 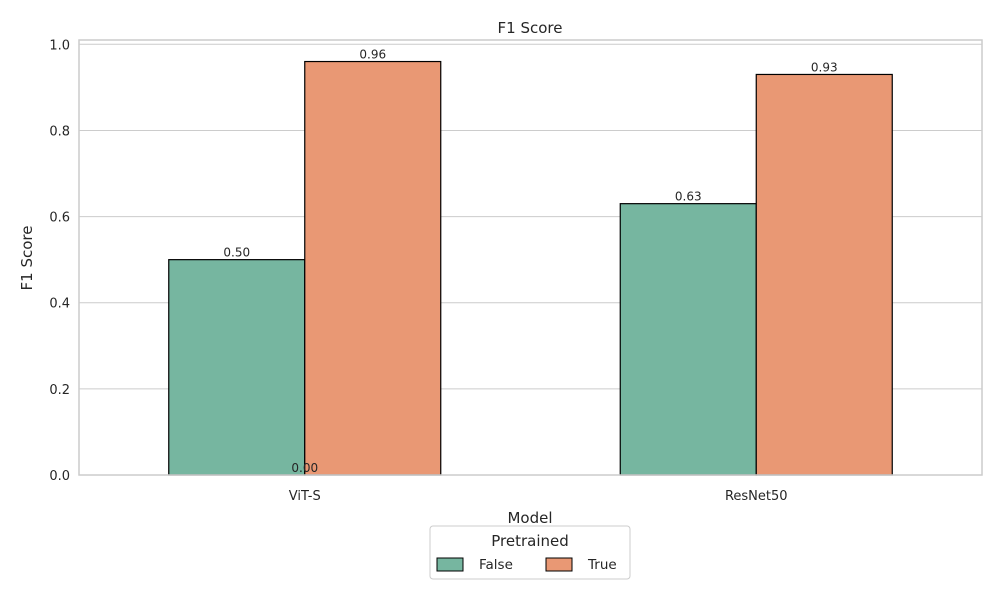 I want to click on y-tick-label: 0.4, so click(x=59, y=304).